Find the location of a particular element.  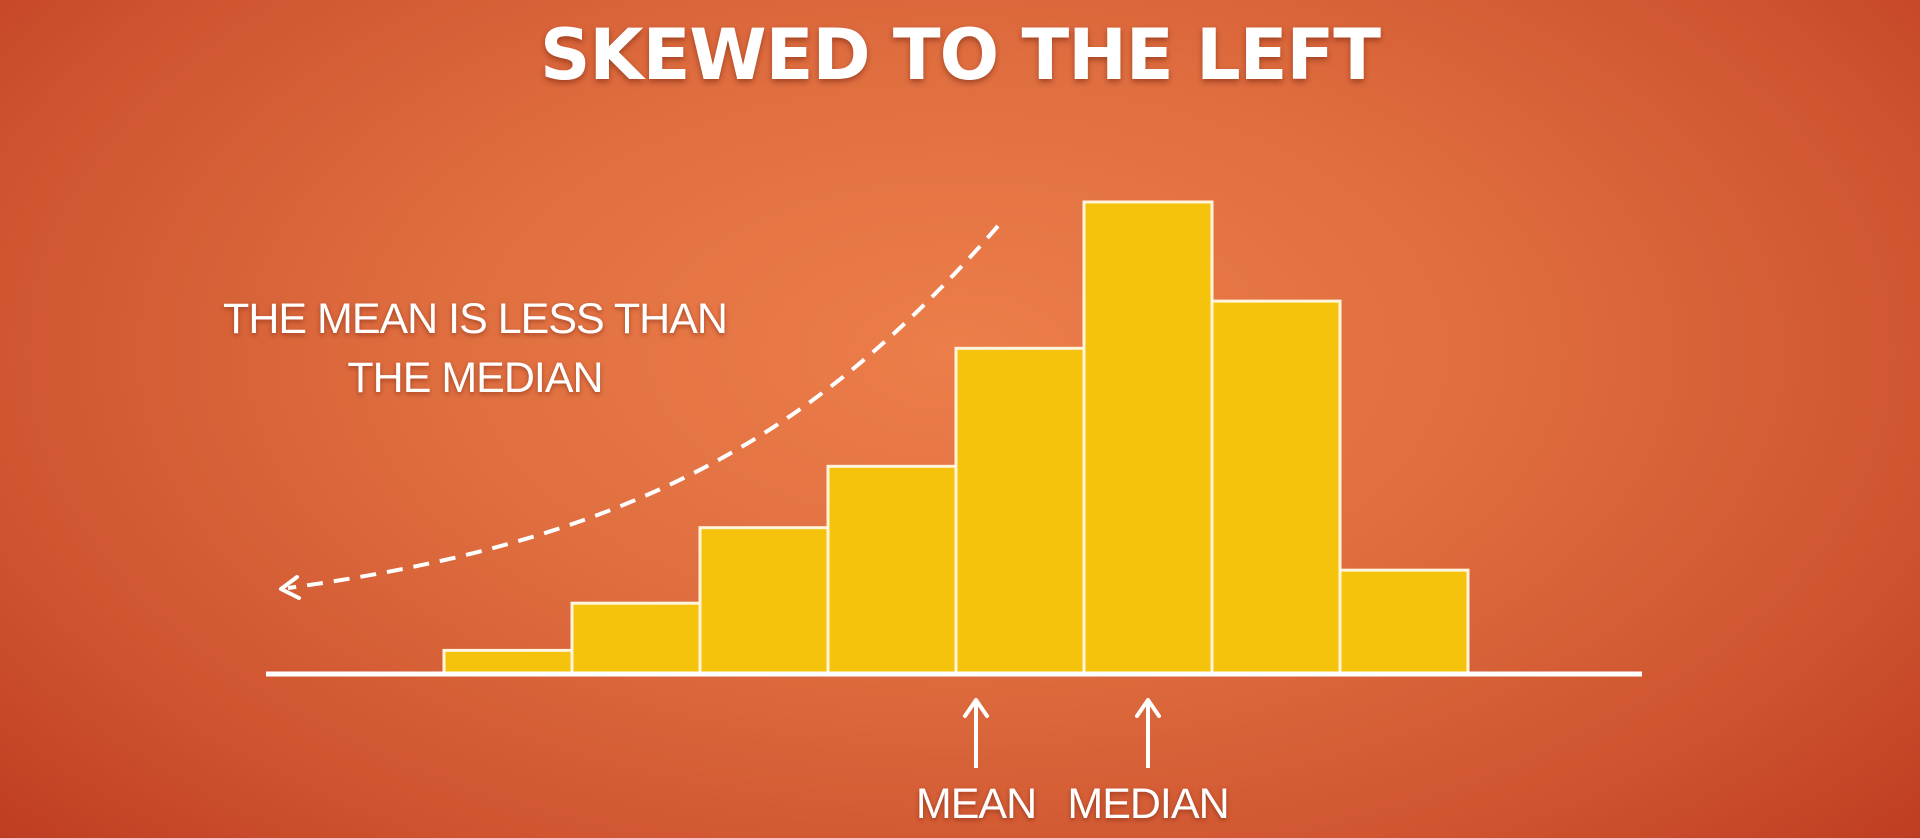

skew-tail-arrow-head is located at coordinates (290, 587).